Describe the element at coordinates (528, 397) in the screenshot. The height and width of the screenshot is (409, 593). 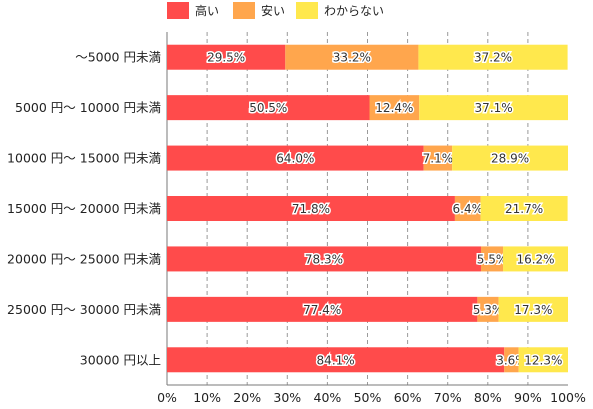
I see `x-tick-label: 90%` at that location.